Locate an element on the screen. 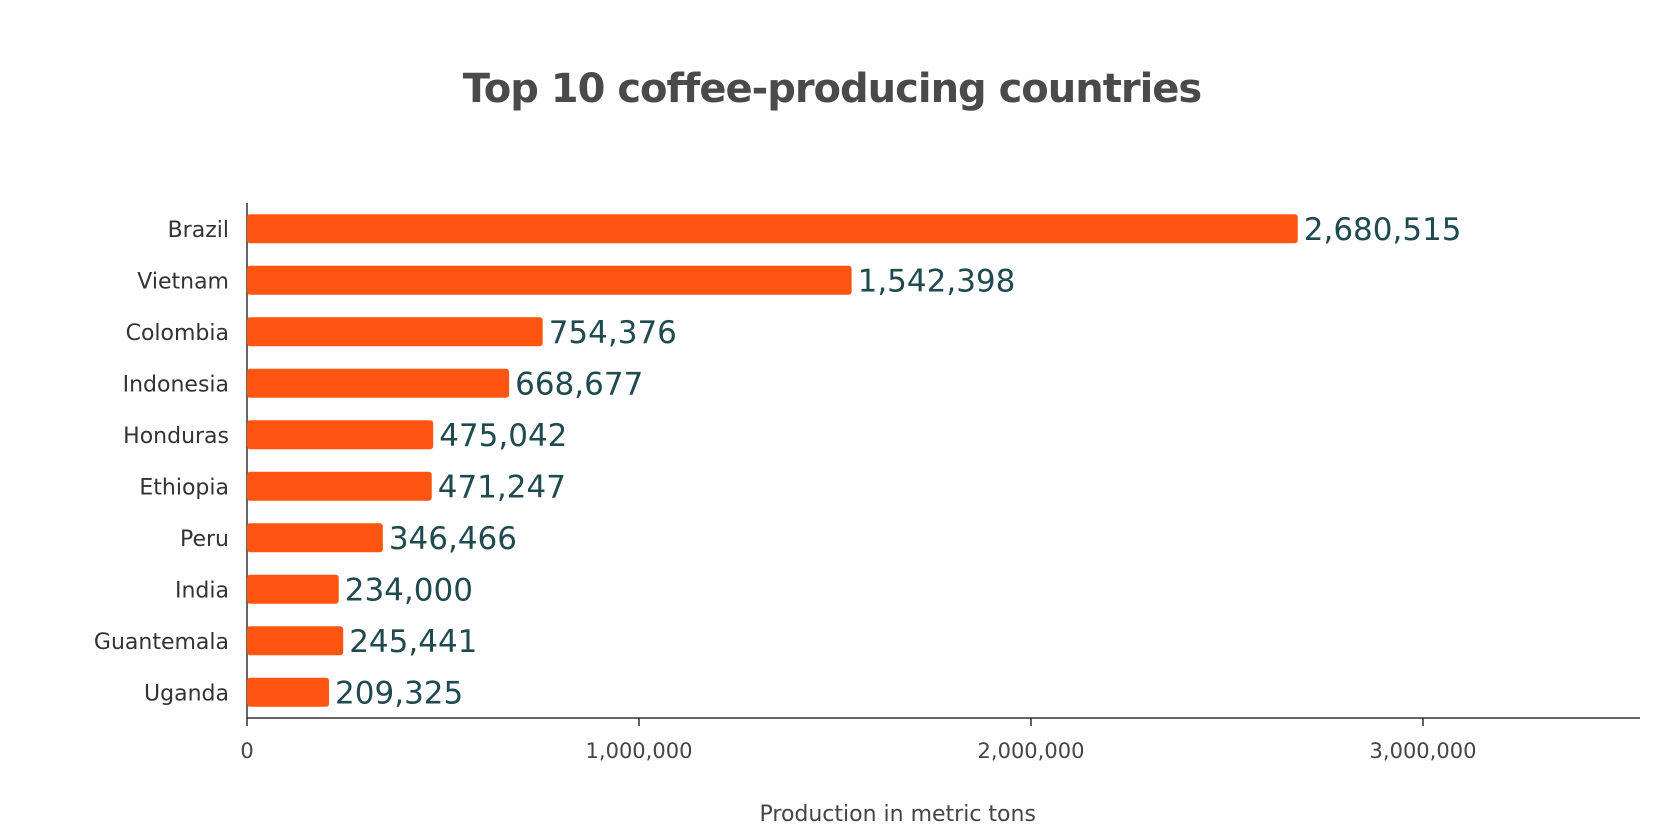  value-label-colombia: 754,376 is located at coordinates (613, 333).